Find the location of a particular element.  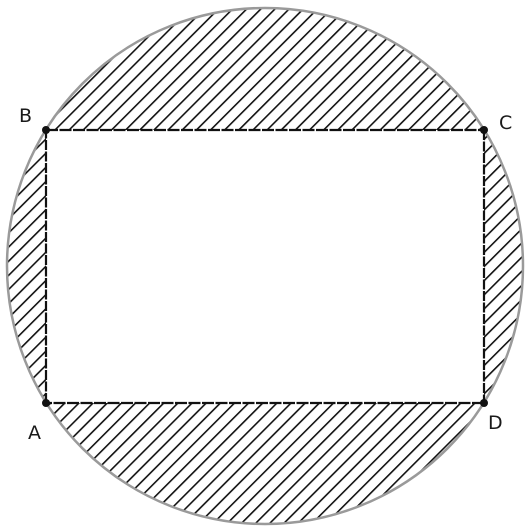

vertex-point-c is located at coordinates (484, 130).